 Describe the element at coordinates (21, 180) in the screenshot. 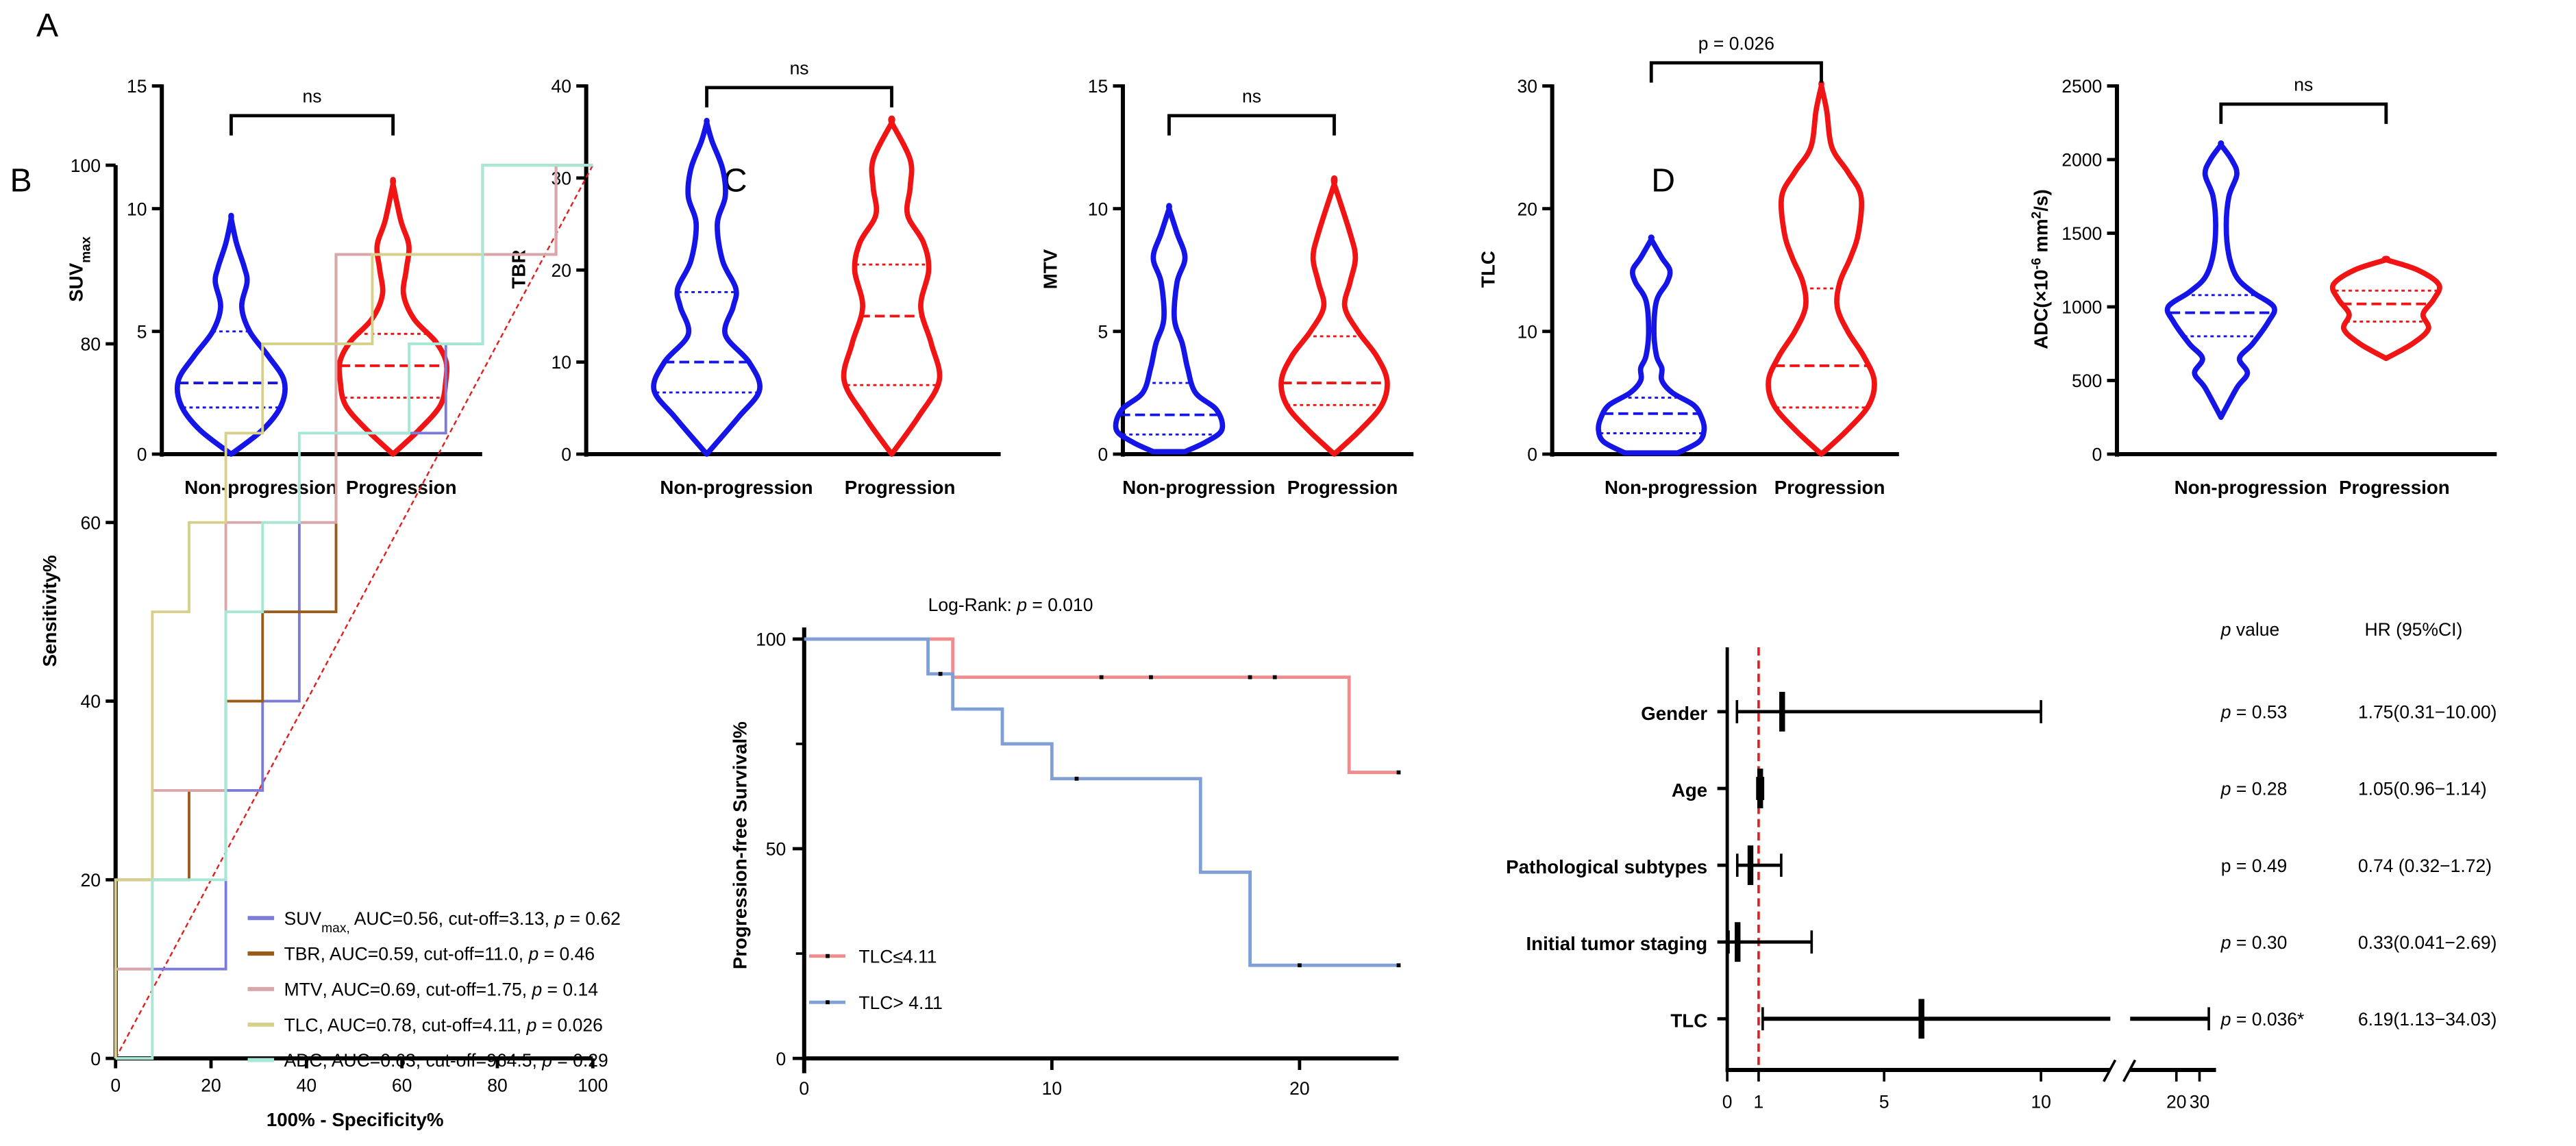

I see `panel-label-b: B` at that location.